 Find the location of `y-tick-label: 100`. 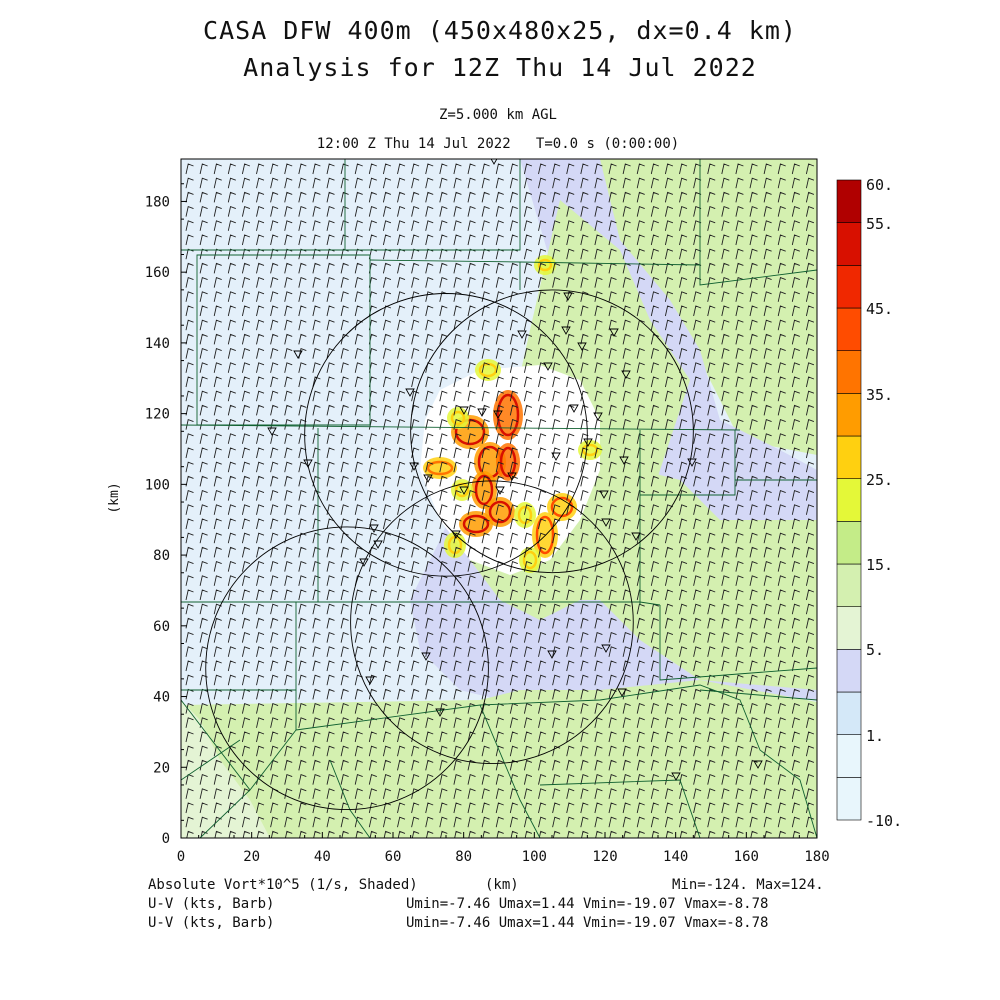

y-tick-label: 100 is located at coordinates (157, 485).